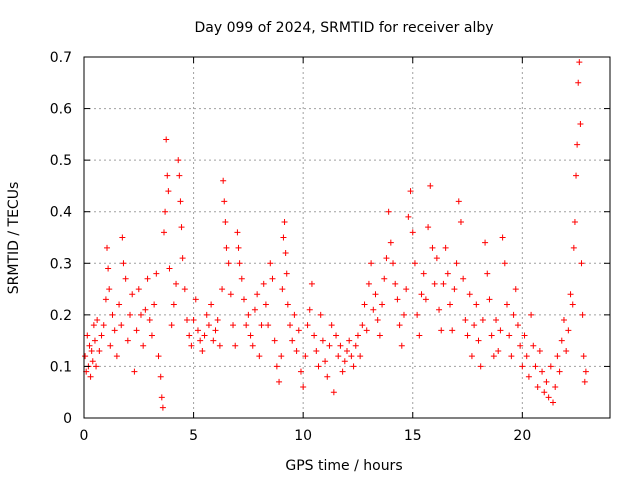 The image size is (640, 480). Describe the element at coordinates (343, 466) in the screenshot. I see `x-axis-label: GPS time / hours` at that location.